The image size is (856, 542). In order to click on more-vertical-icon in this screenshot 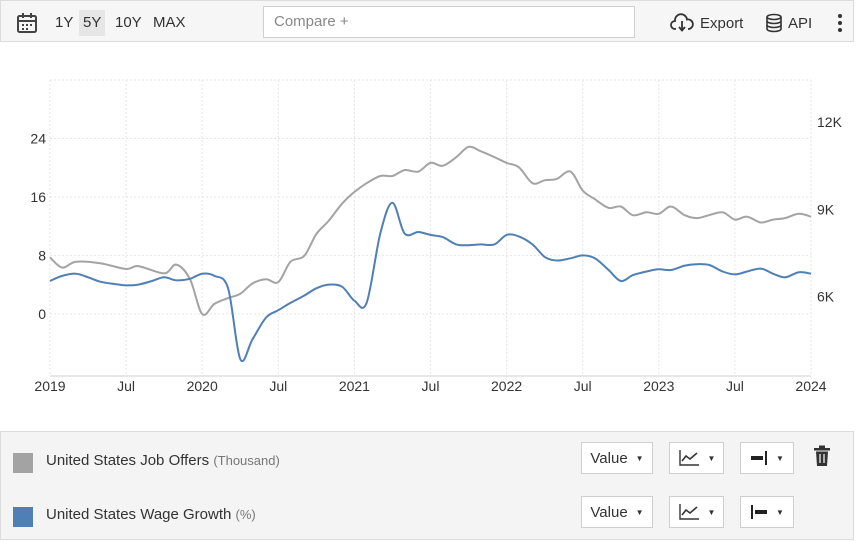, I will do `click(840, 23)`.